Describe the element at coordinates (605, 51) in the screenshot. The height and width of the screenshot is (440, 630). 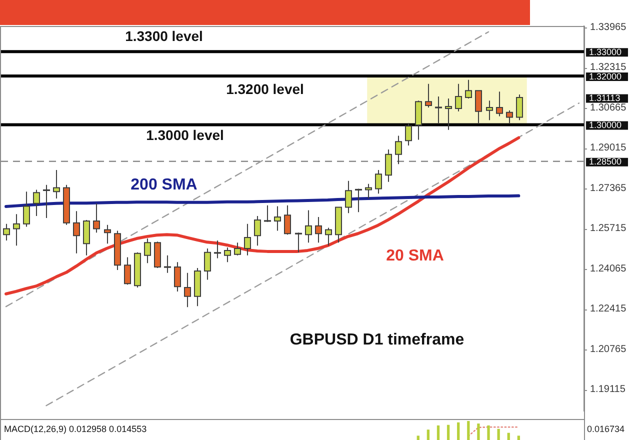
I see `ref-line-label: 1.33000` at that location.